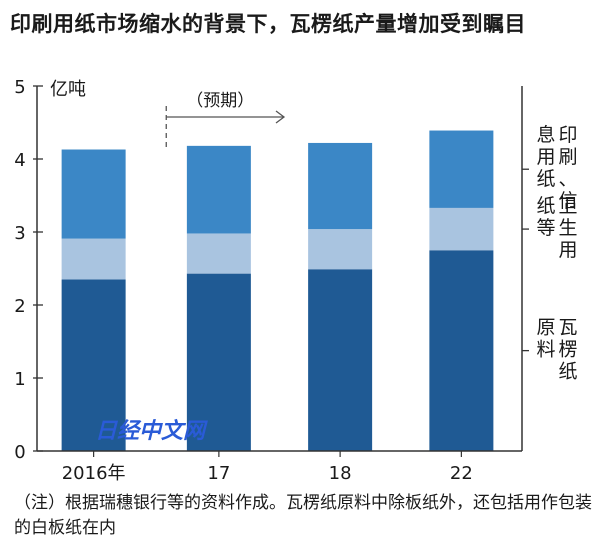 Image resolution: width=600 pixels, height=554 pixels. What do you see at coordinates (545, 350) in the screenshot?
I see `legend-char: 料` at bounding box center [545, 350].